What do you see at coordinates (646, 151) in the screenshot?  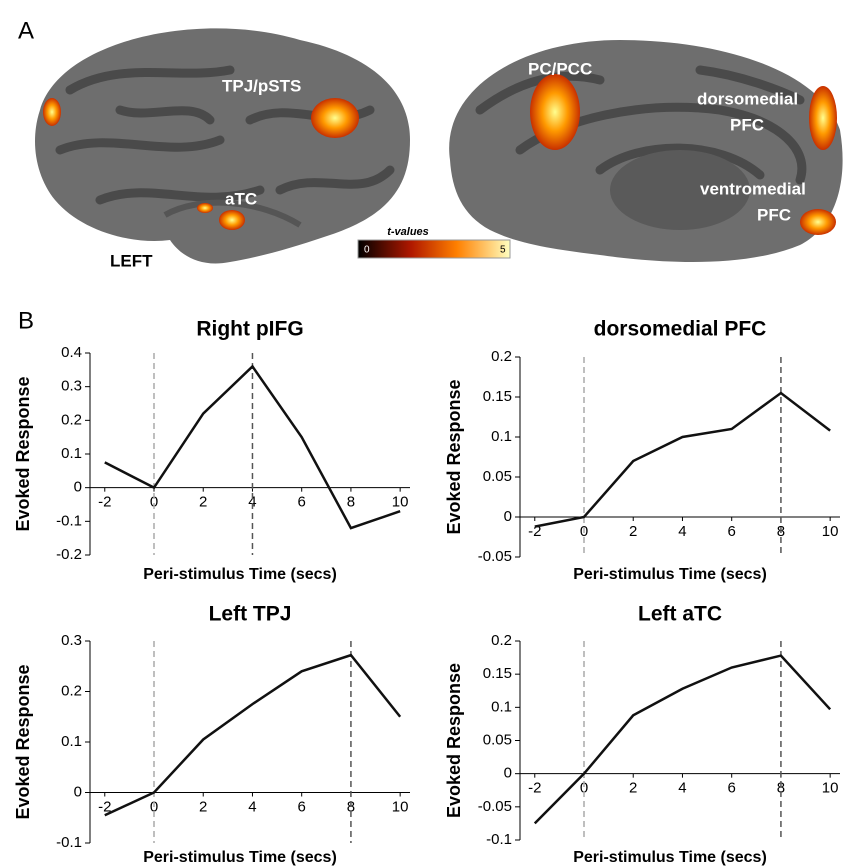 I see `right-hemisphere: PC/PCC dorsomedial PFC ventromedial PFC` at bounding box center [646, 151].